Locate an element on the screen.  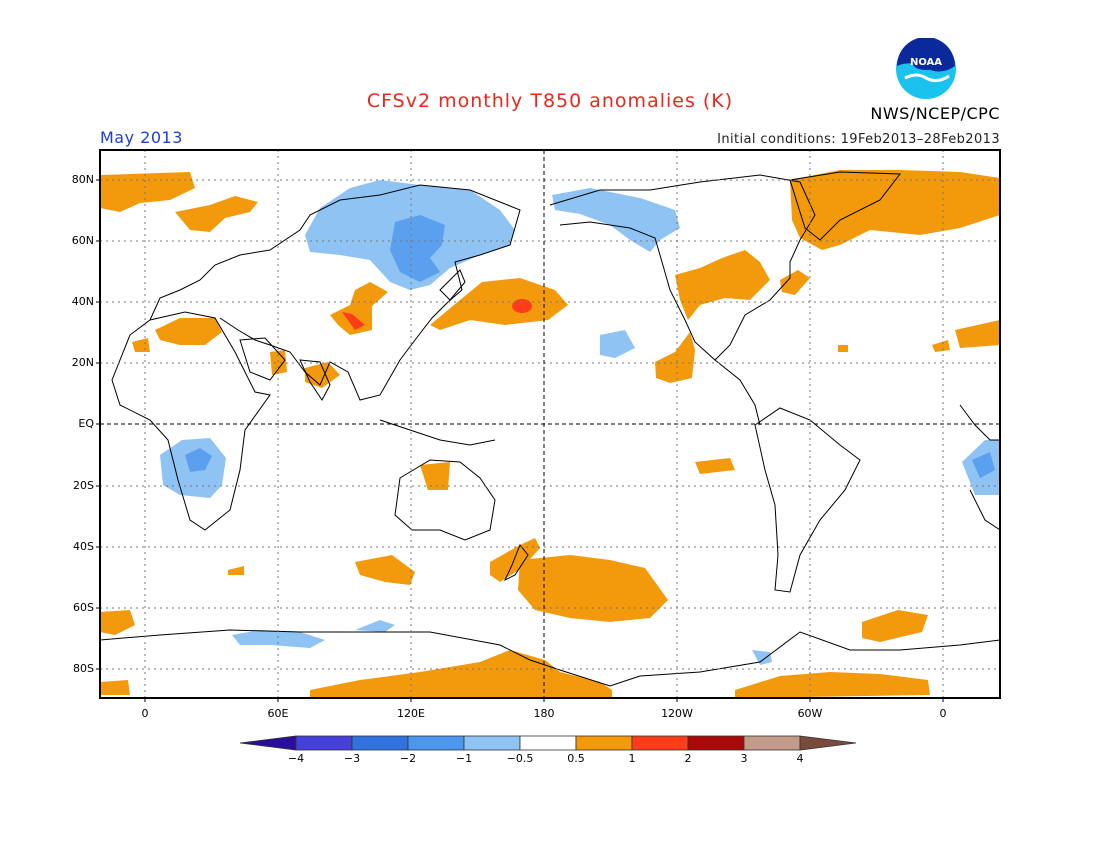
lat-label: 80S is located at coordinates (83, 668).